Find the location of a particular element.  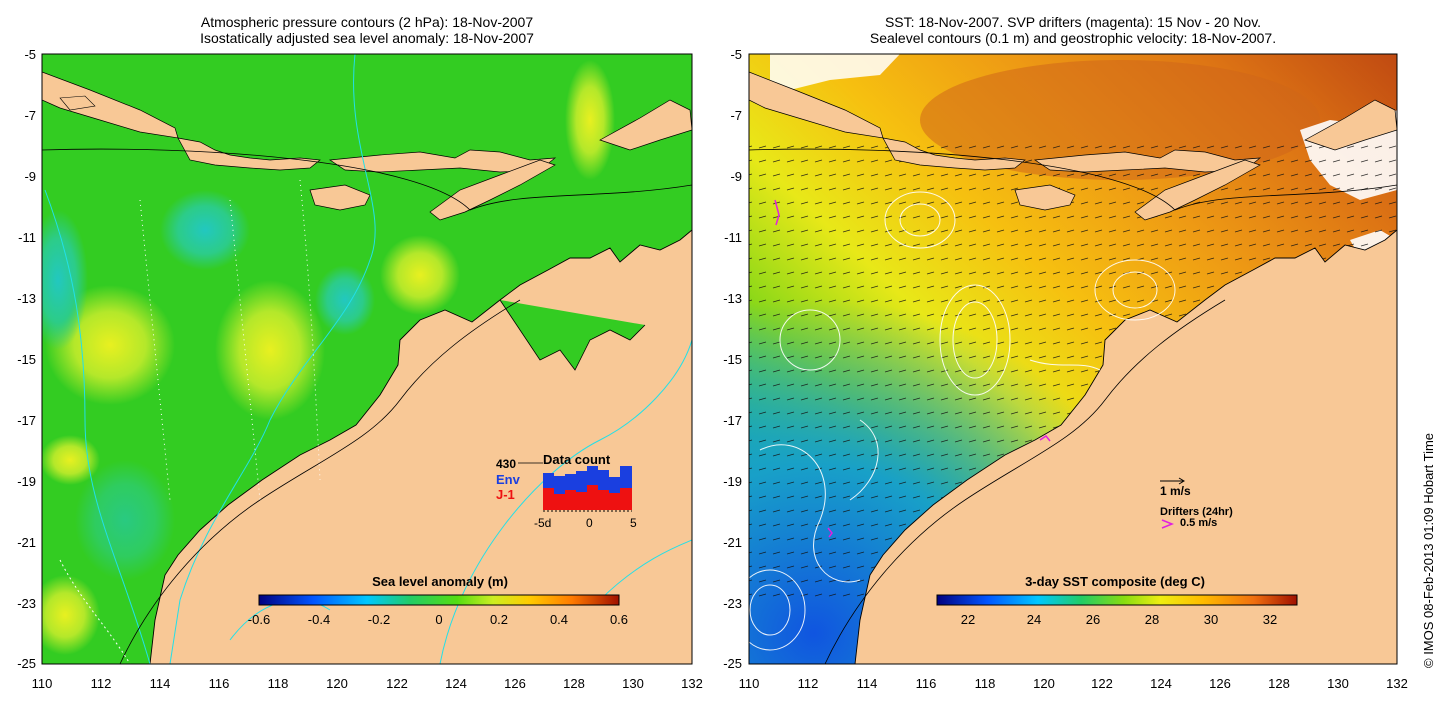

y-tick-label: -25 is located at coordinates (26, 663).